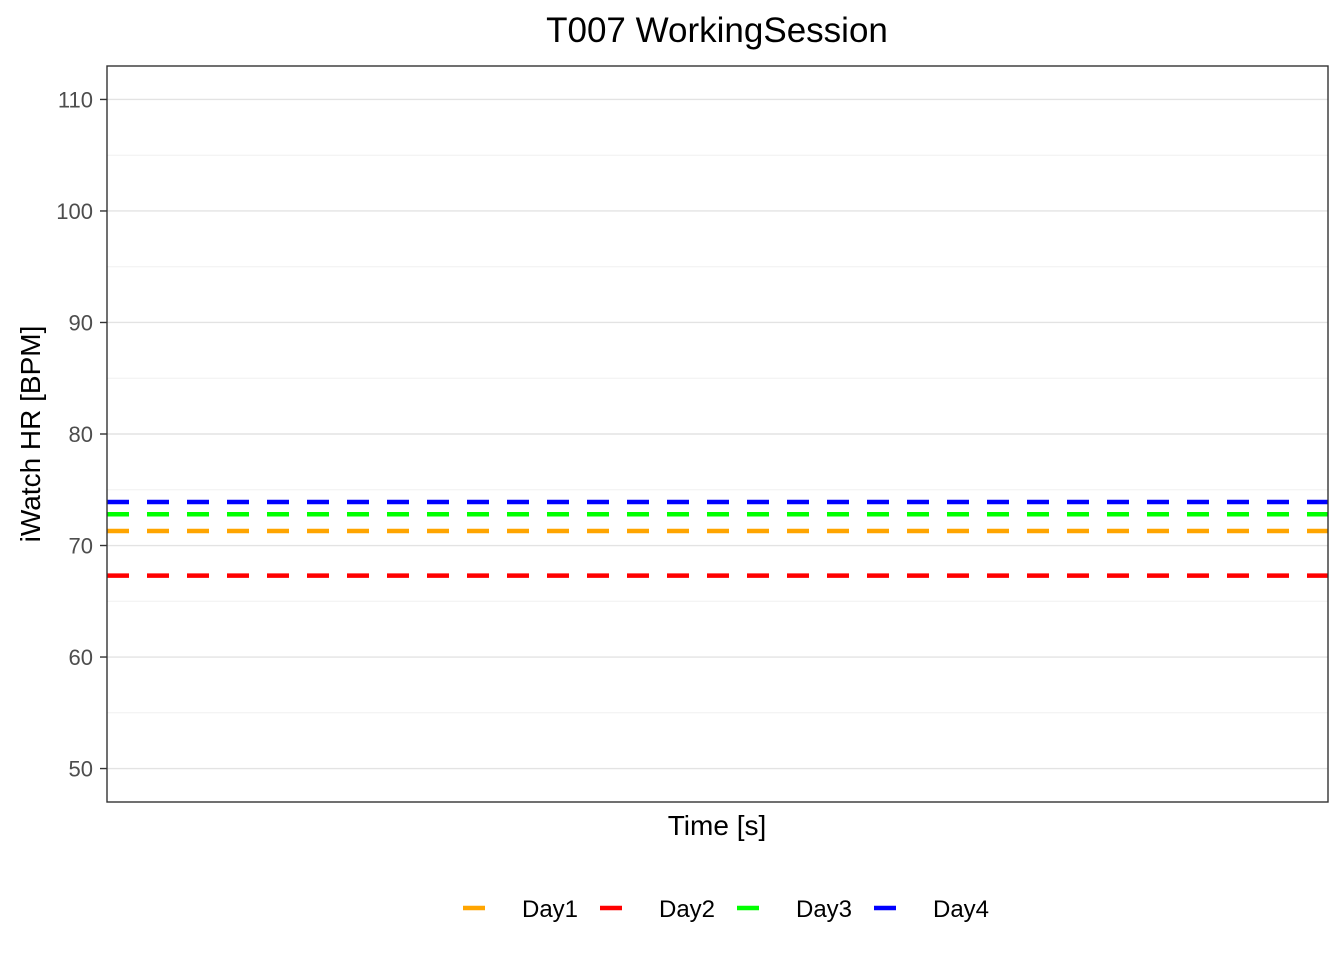 Image resolution: width=1344 pixels, height=965 pixels. Describe the element at coordinates (30, 434) in the screenshot. I see `y-axis-label: iWatch HR [BPM]` at that location.